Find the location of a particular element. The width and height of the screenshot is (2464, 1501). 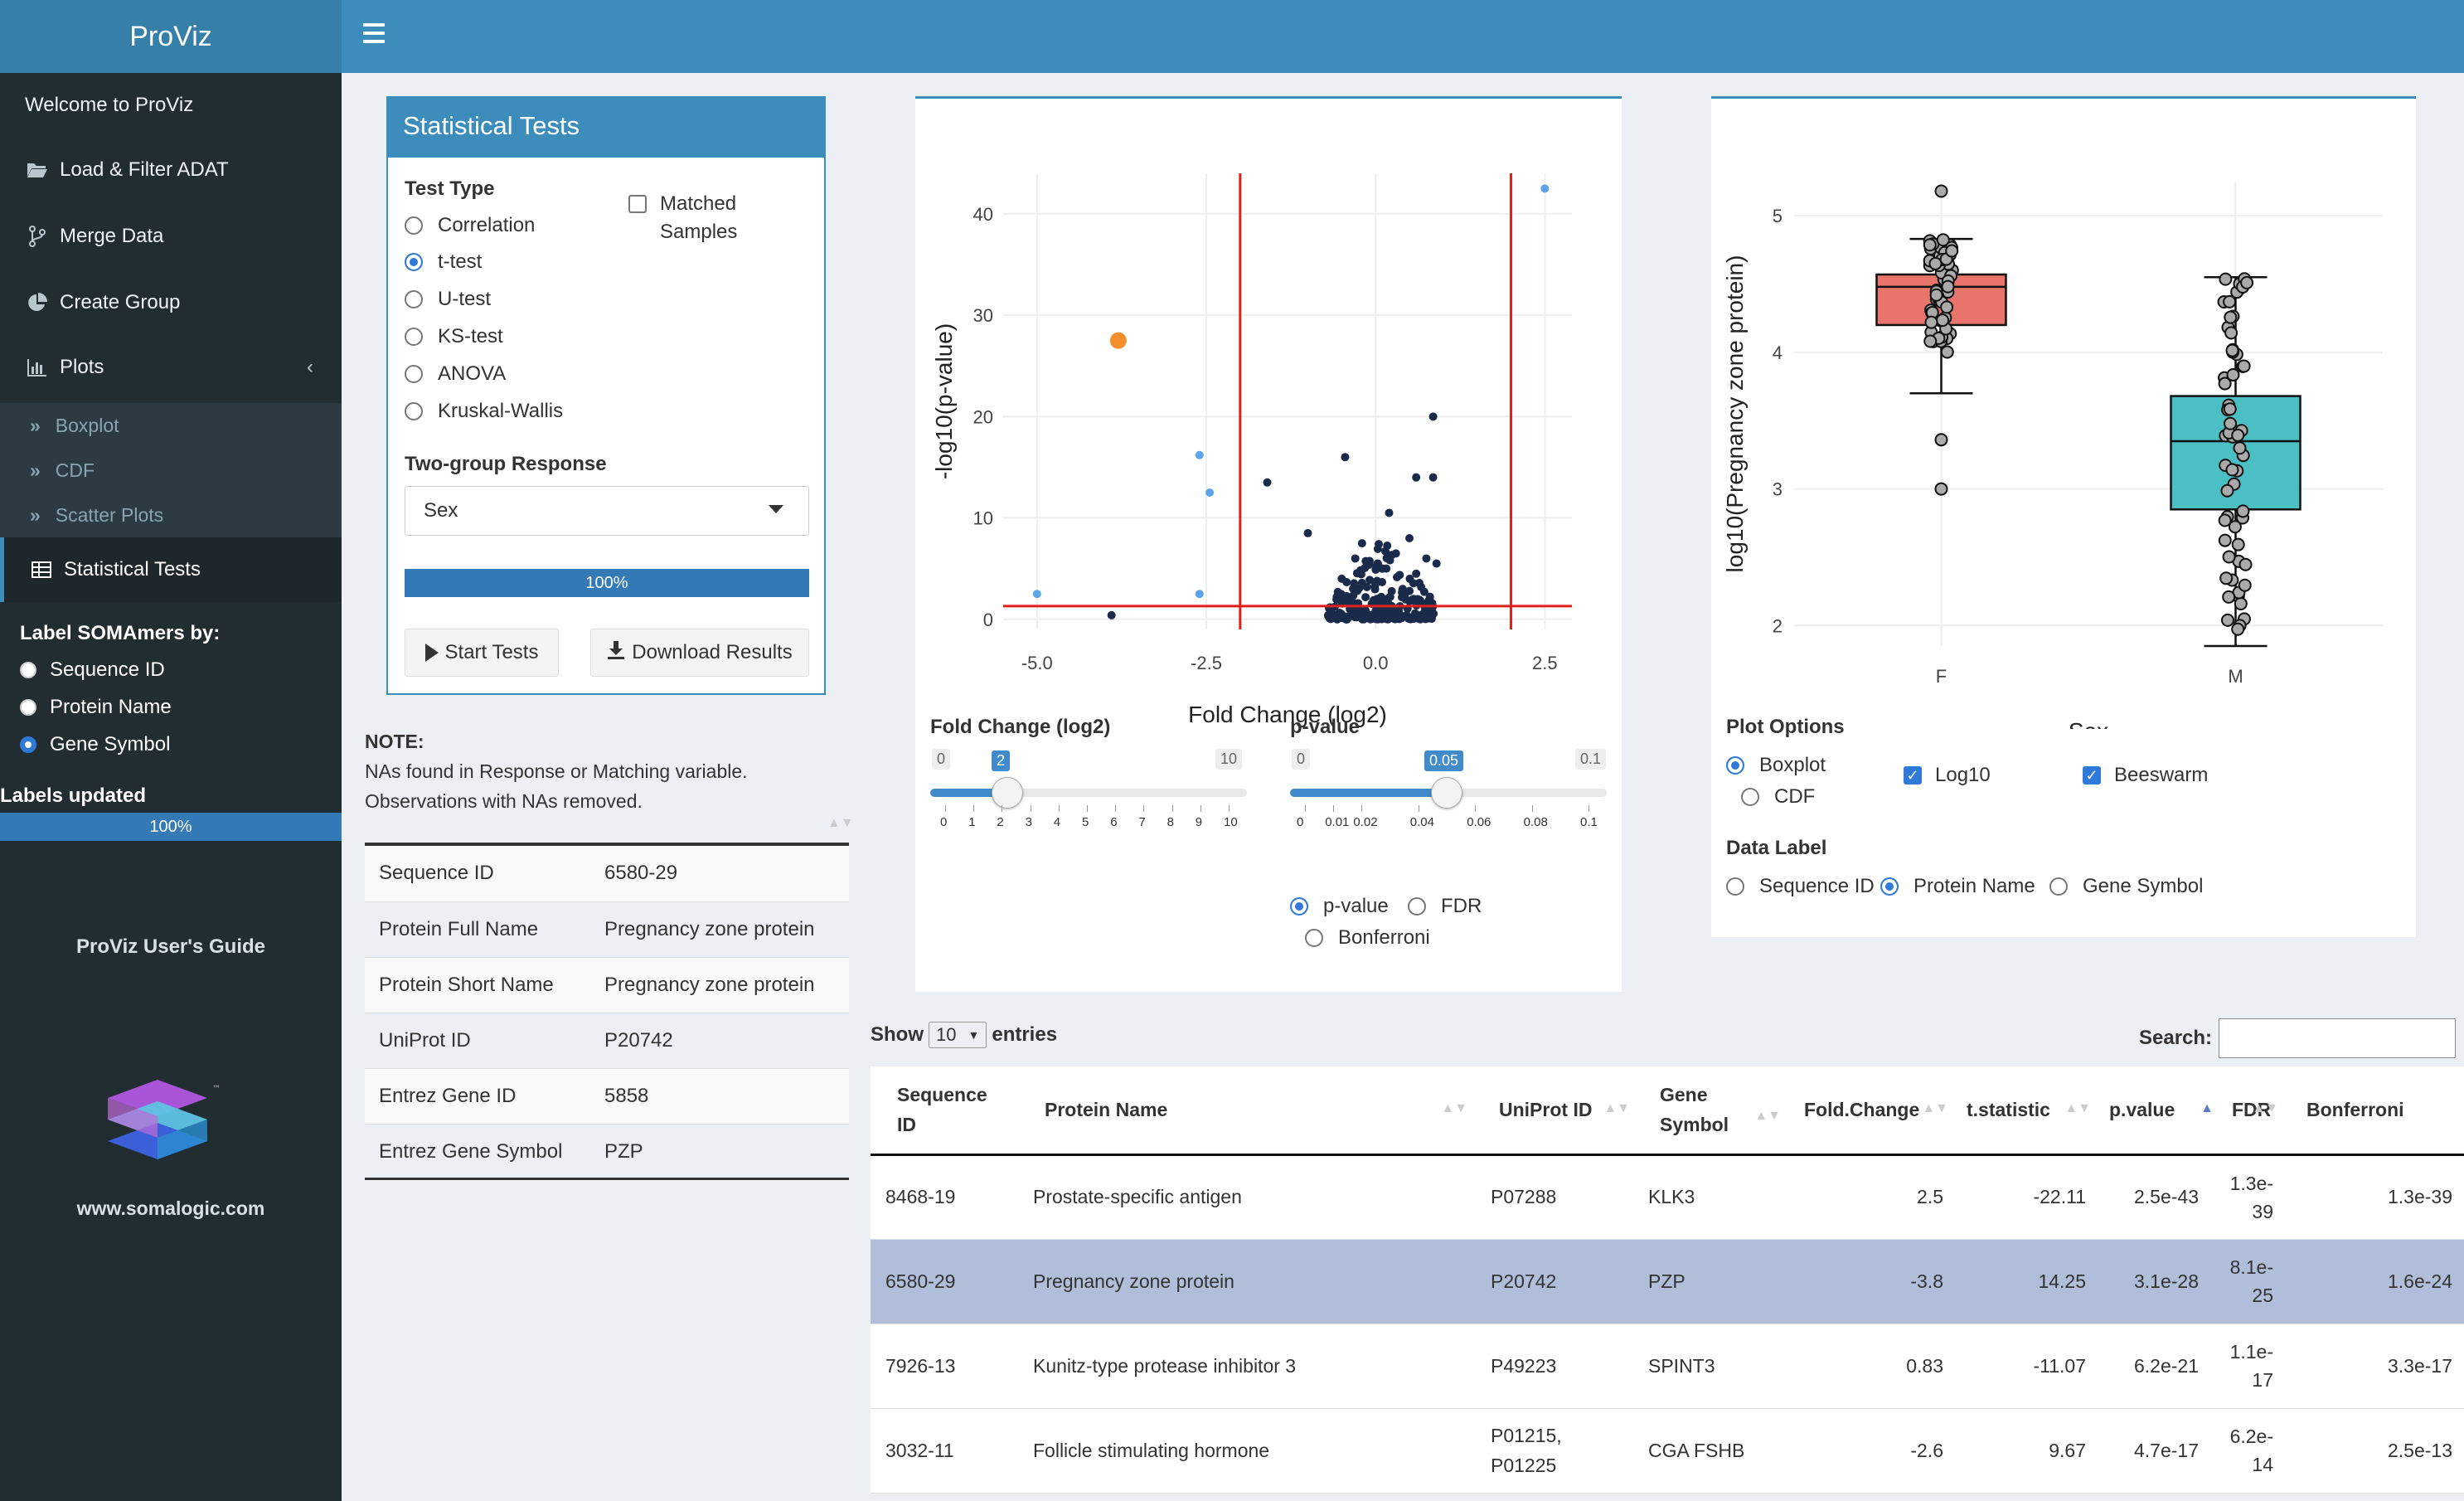

adjust-option-fdr: FDR is located at coordinates (1445, 906).